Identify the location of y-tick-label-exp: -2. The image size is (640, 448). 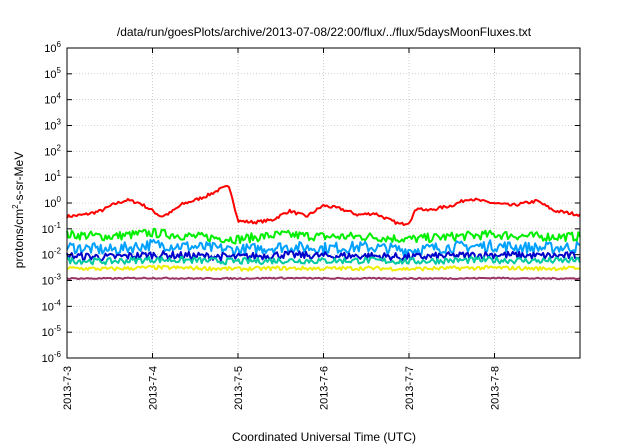
(58, 251).